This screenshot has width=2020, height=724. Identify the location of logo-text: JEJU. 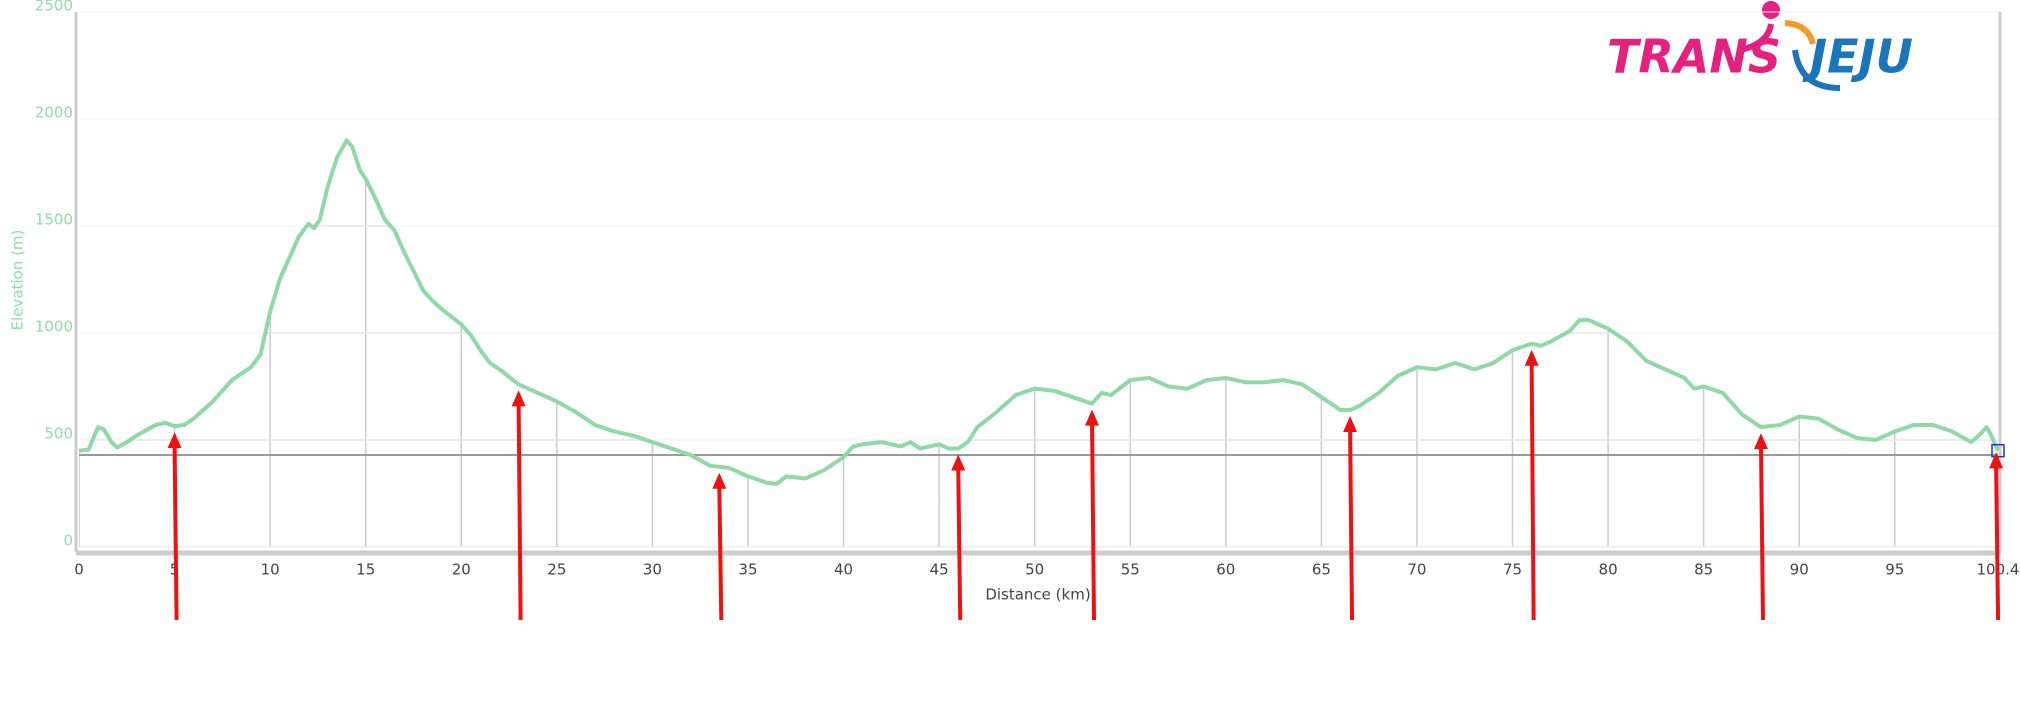
(1857, 57).